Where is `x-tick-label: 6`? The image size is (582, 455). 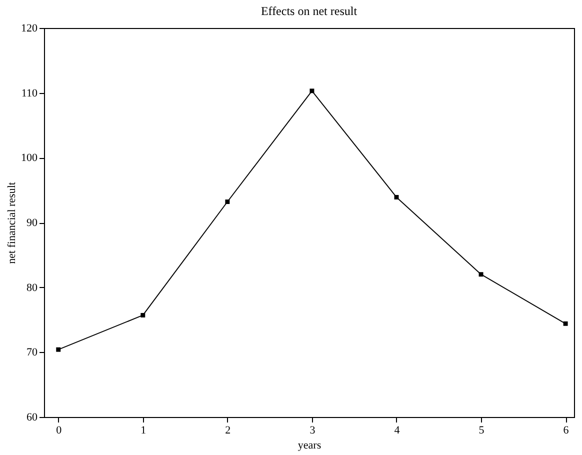 x-tick-label: 6 is located at coordinates (566, 430).